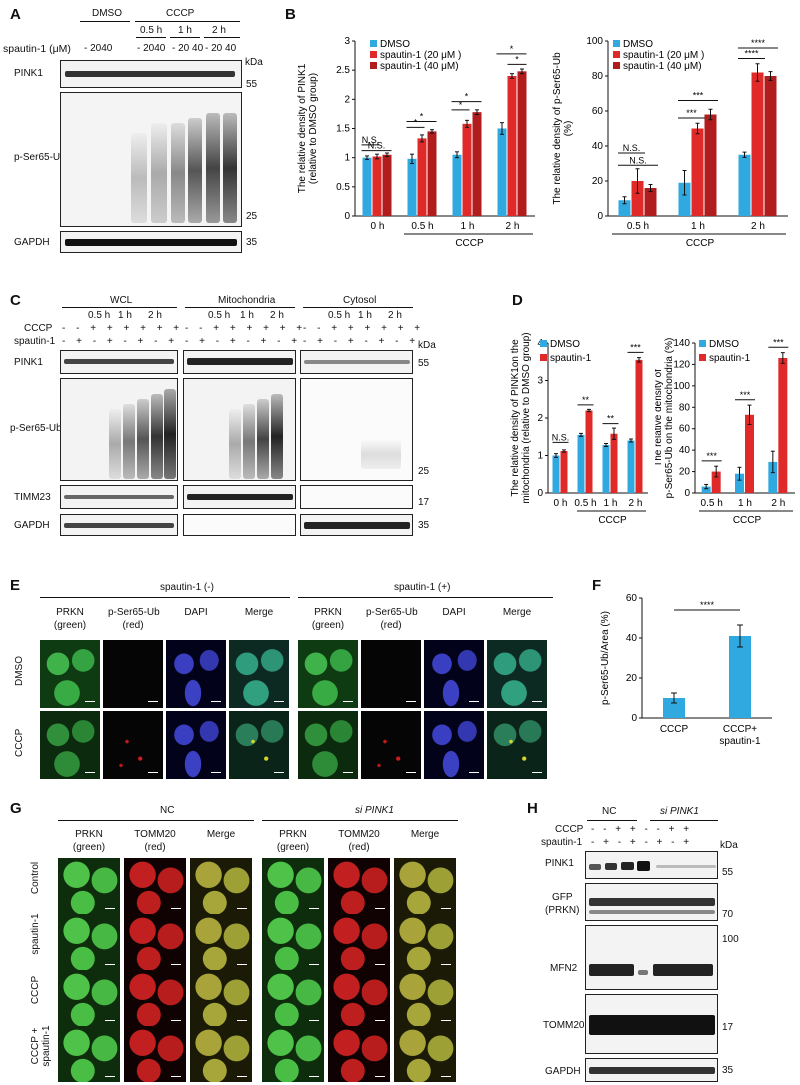 The height and width of the screenshot is (1085, 800). I want to click on c-cyto-timm23, so click(356, 497).